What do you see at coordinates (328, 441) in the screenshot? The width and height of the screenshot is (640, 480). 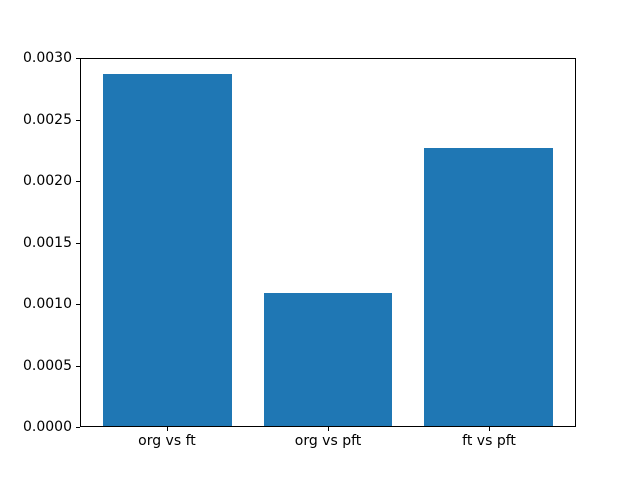 I see `x-tick-label: org vs pft` at bounding box center [328, 441].